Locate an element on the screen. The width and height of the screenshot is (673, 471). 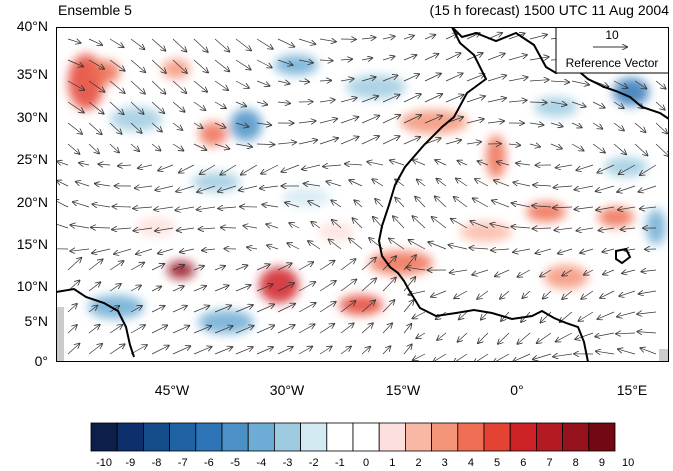
colorbar-label: 2 is located at coordinates (418, 462).